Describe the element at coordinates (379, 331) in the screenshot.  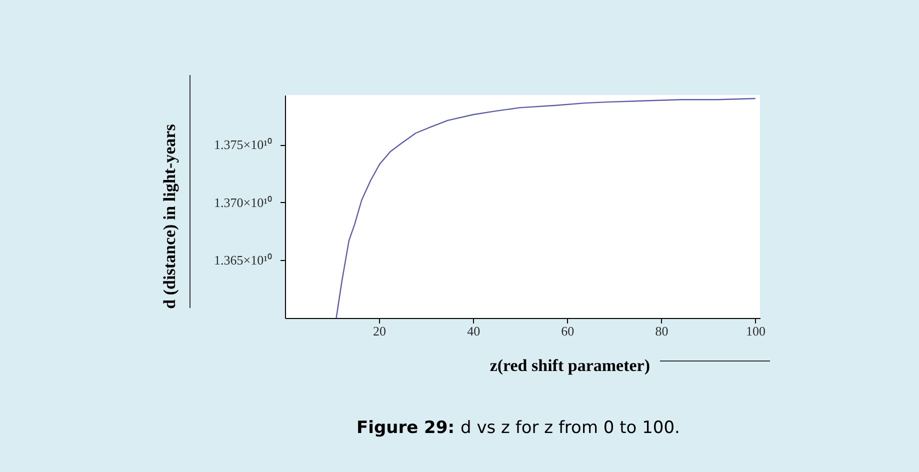
I see `x-tick-label: 20` at that location.